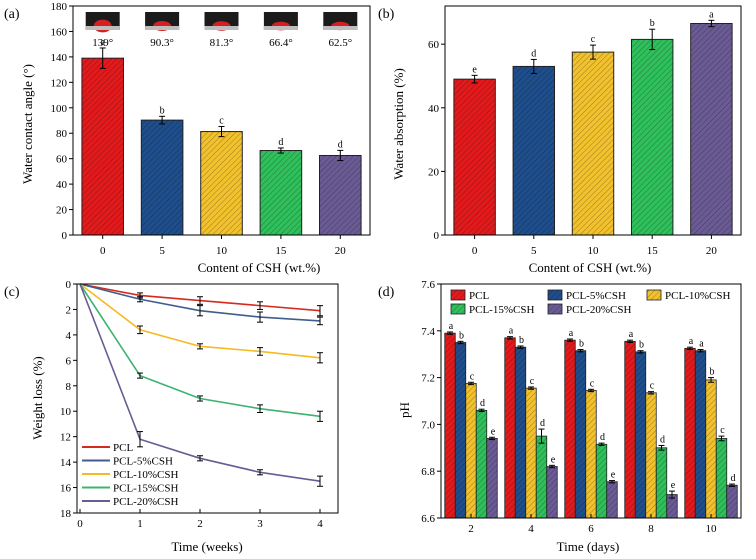  Describe the element at coordinates (588, 546) in the screenshot. I see `panel-d-xlabel: Time (days)` at that location.